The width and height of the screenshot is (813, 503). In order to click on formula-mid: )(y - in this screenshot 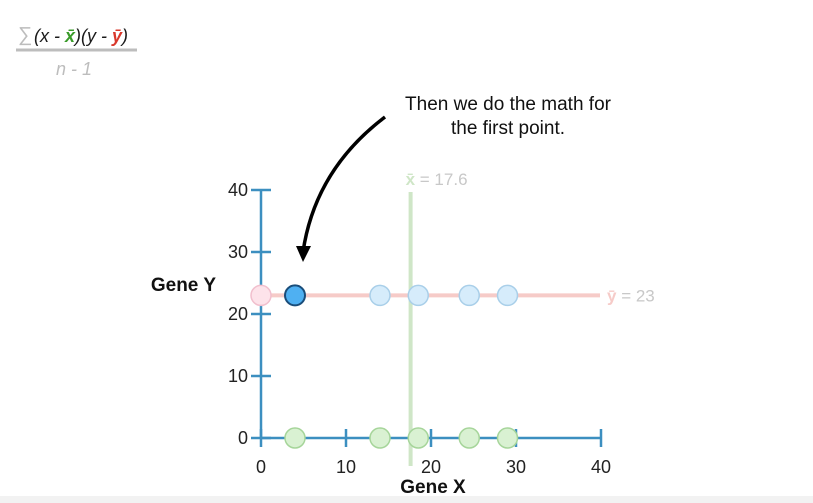, I will do `click(92, 36)`.